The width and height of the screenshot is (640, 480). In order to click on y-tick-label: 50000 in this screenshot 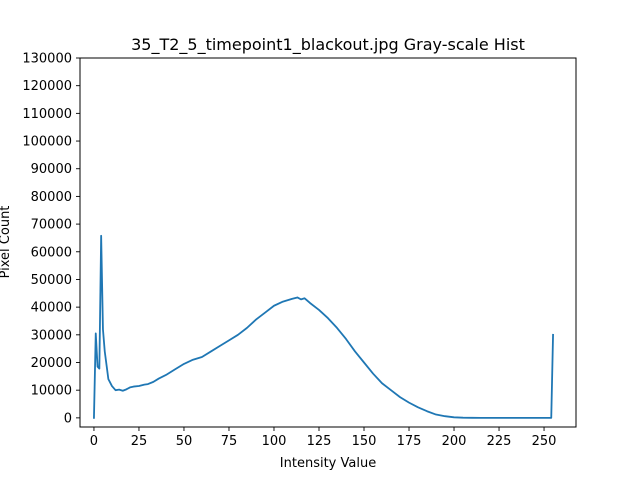, I will do `click(51, 280)`.